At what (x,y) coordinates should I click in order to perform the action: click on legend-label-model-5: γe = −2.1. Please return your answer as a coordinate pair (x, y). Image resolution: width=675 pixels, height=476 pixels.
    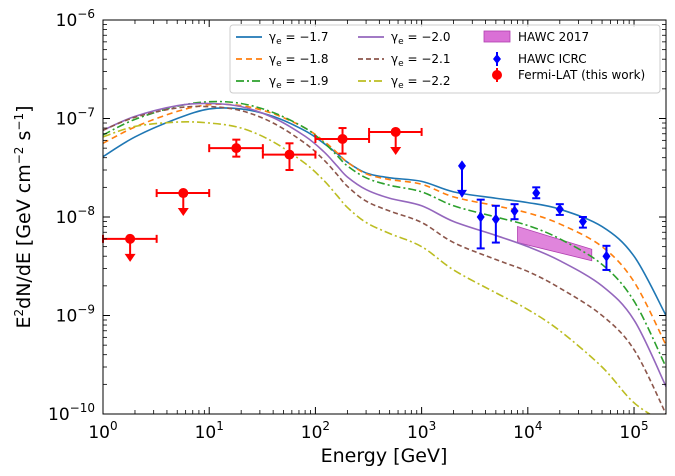
    Looking at the image, I should click on (420, 60).